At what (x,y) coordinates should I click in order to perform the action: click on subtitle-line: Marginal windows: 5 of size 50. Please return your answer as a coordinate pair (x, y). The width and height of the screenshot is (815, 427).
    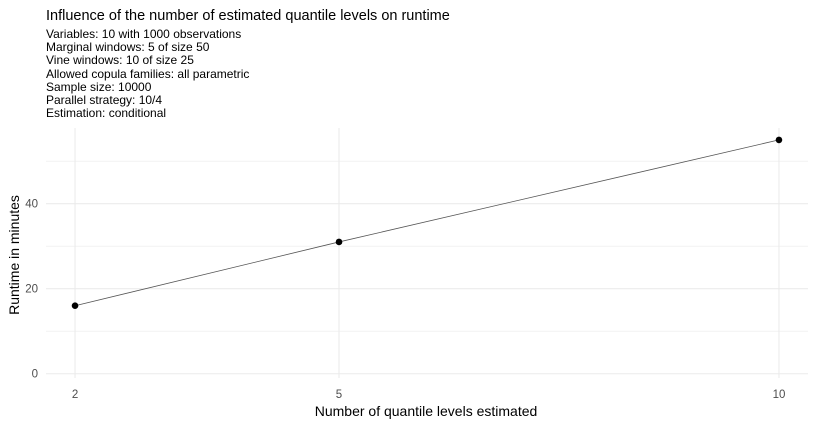
    Looking at the image, I should click on (128, 47).